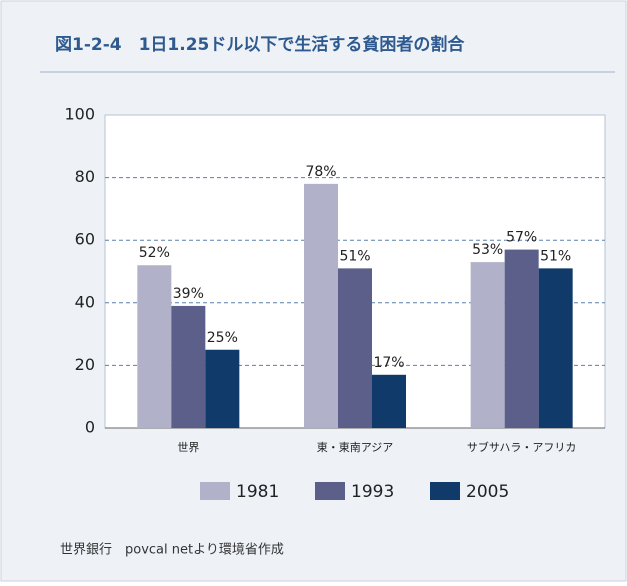  I want to click on y-tick-label: 20, so click(85, 364).